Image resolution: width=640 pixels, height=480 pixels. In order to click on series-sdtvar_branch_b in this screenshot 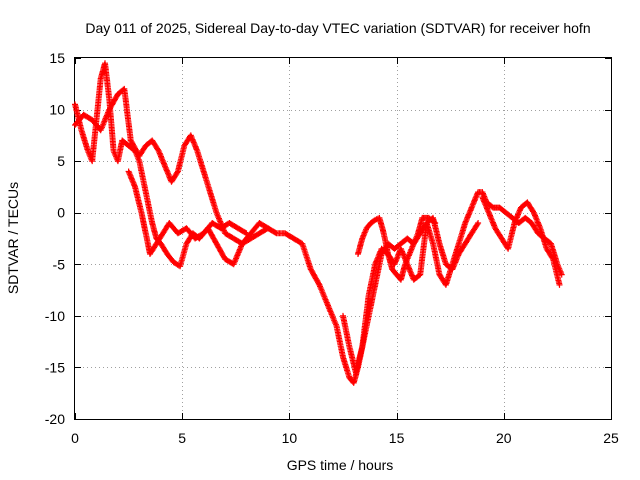, I will do `click(187, 212)`.